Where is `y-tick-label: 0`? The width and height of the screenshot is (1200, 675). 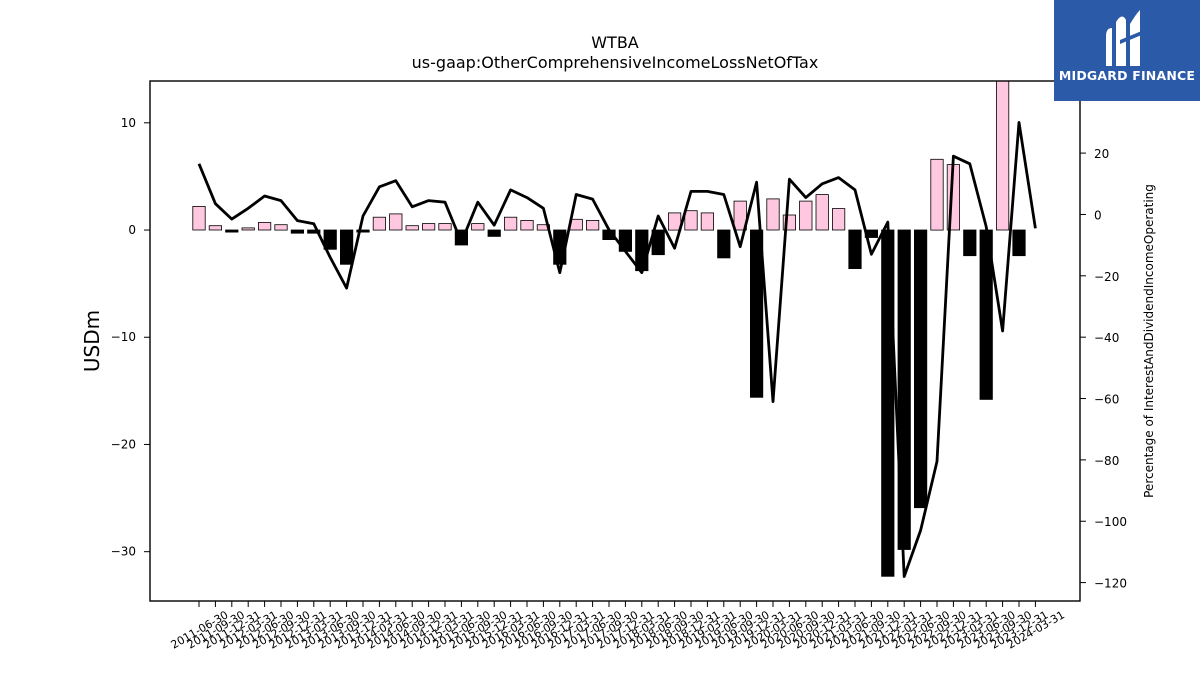
y-tick-label: 0 is located at coordinates (132, 230).